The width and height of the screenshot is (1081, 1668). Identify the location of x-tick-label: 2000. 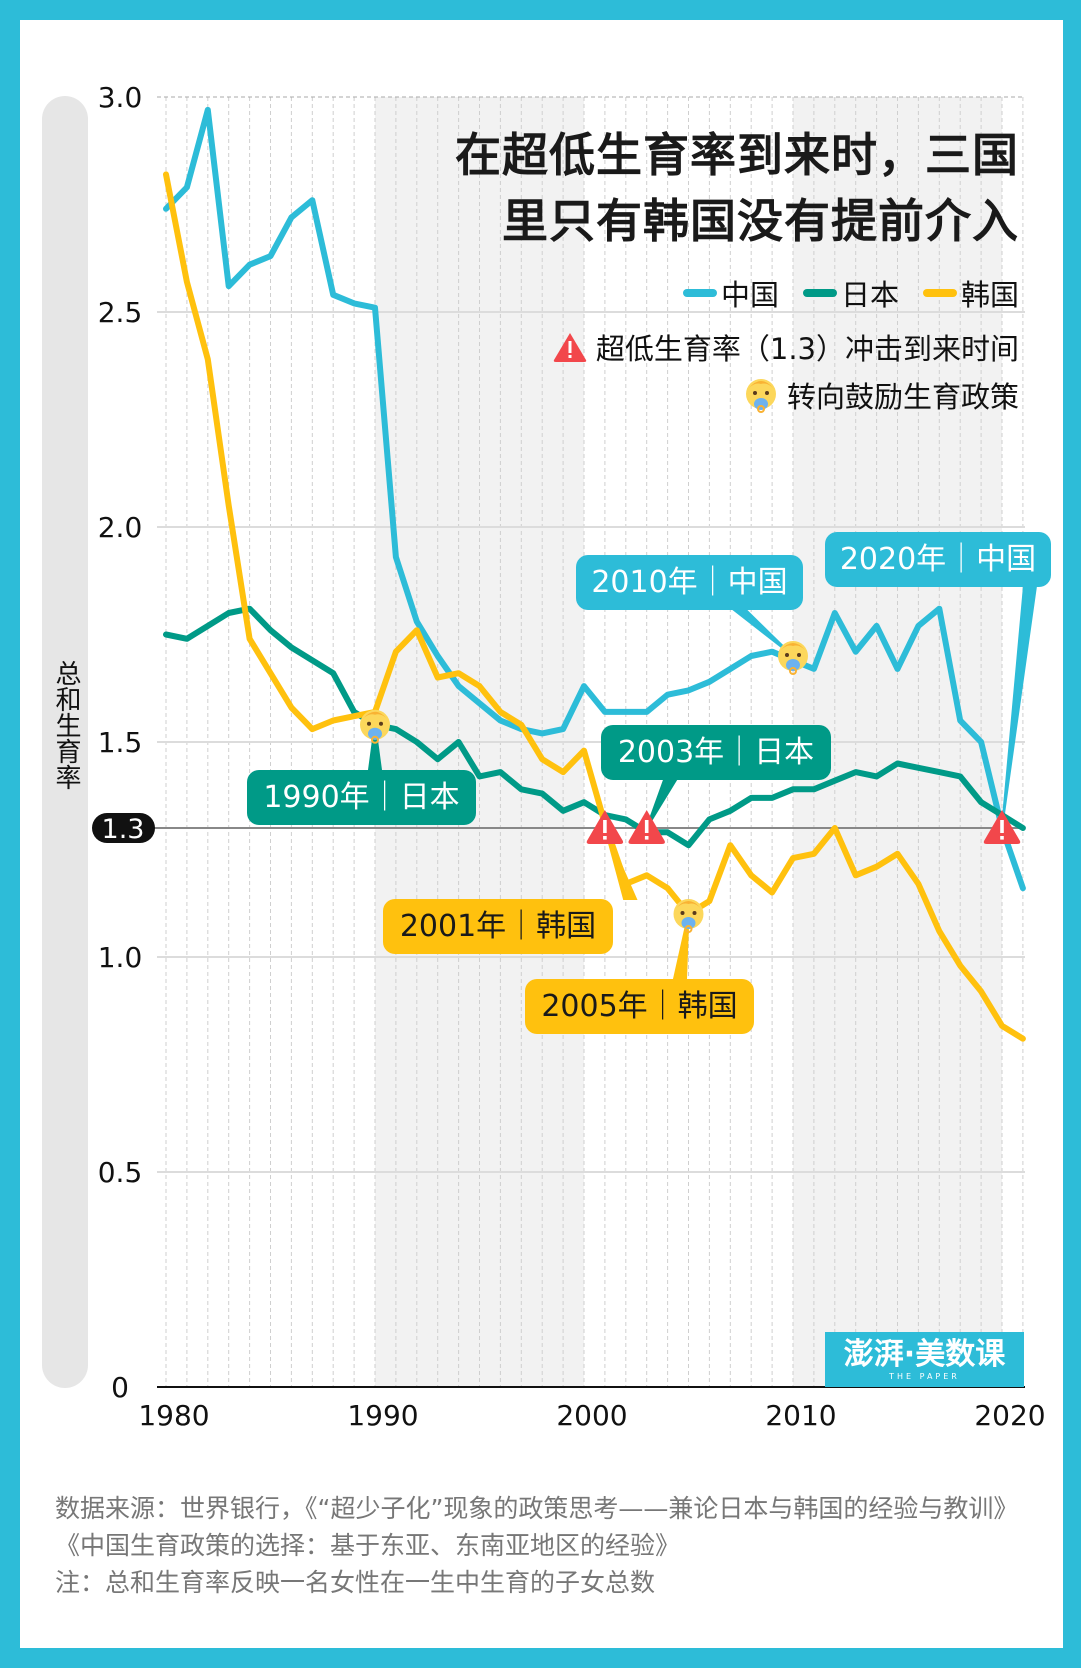
(591, 1415).